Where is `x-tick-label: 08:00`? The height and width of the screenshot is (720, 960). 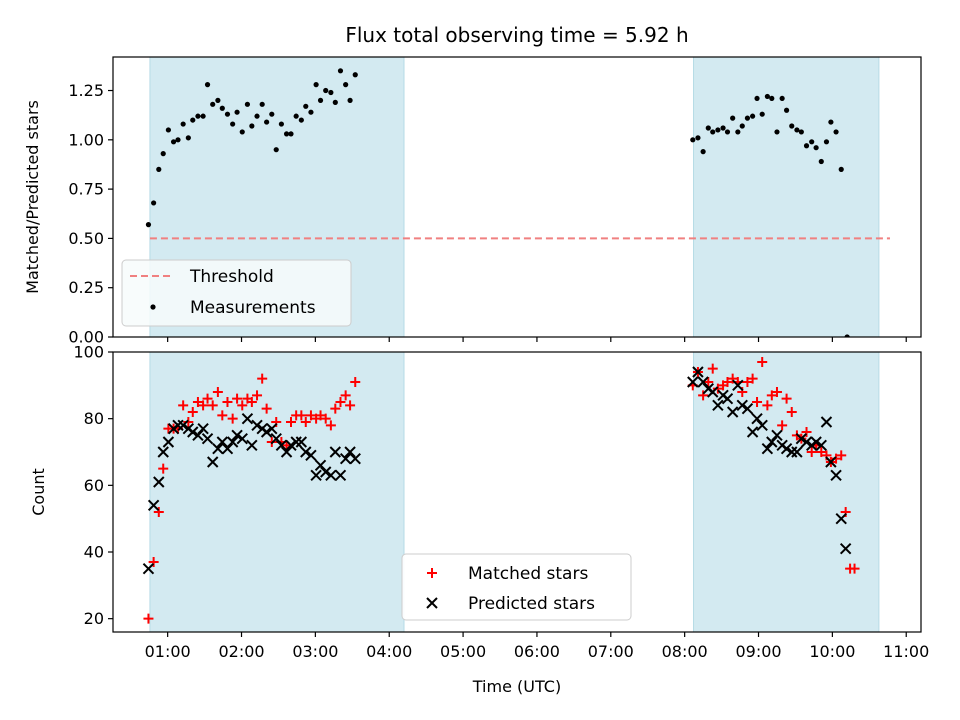
x-tick-label: 08:00 is located at coordinates (685, 651).